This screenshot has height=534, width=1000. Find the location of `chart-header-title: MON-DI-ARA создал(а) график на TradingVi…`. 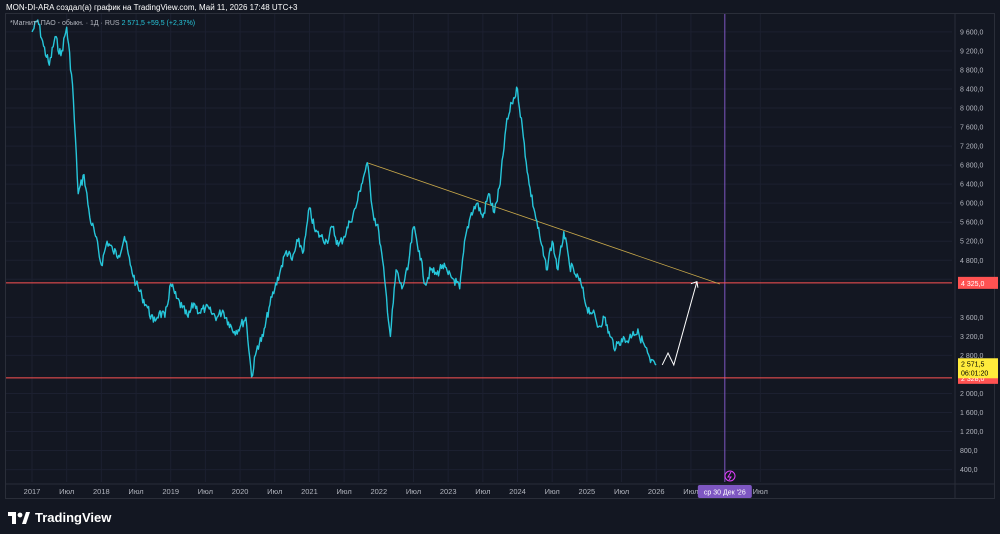

chart-header-title: MON-DI-ARA создал(а) график на TradingVi… is located at coordinates (152, 7).